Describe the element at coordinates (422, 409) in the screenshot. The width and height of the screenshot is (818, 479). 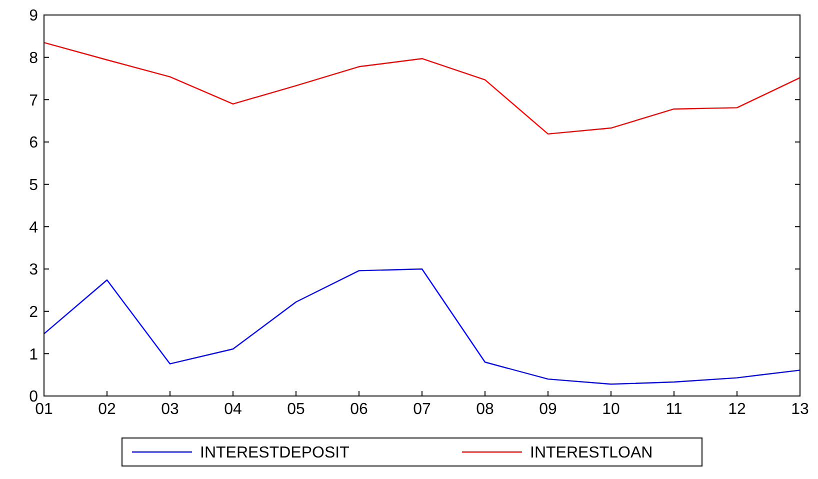
I see `x-tick-label: 07` at that location.